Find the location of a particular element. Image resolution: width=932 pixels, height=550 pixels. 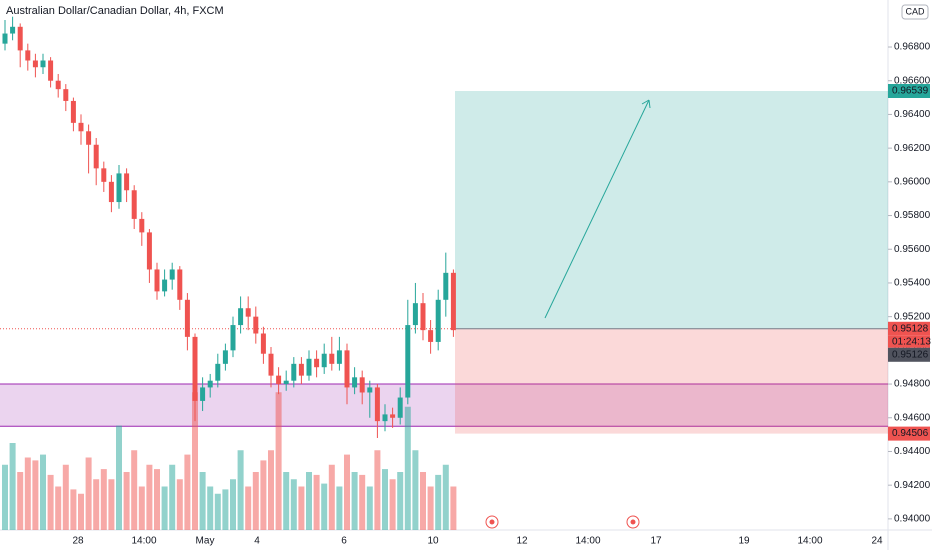

y-tick-label: 0.94000 is located at coordinates (912, 519).